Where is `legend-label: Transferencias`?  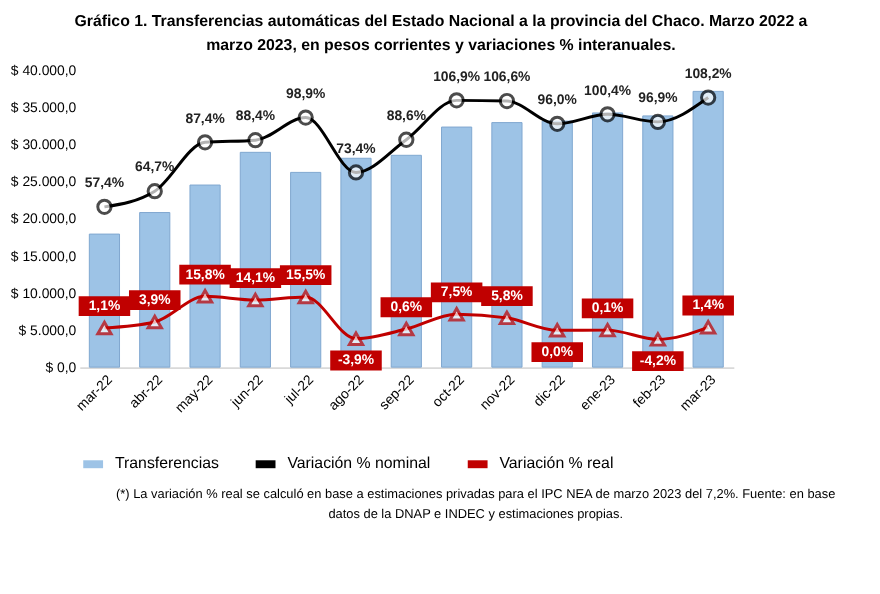
legend-label: Transferencias is located at coordinates (167, 463).